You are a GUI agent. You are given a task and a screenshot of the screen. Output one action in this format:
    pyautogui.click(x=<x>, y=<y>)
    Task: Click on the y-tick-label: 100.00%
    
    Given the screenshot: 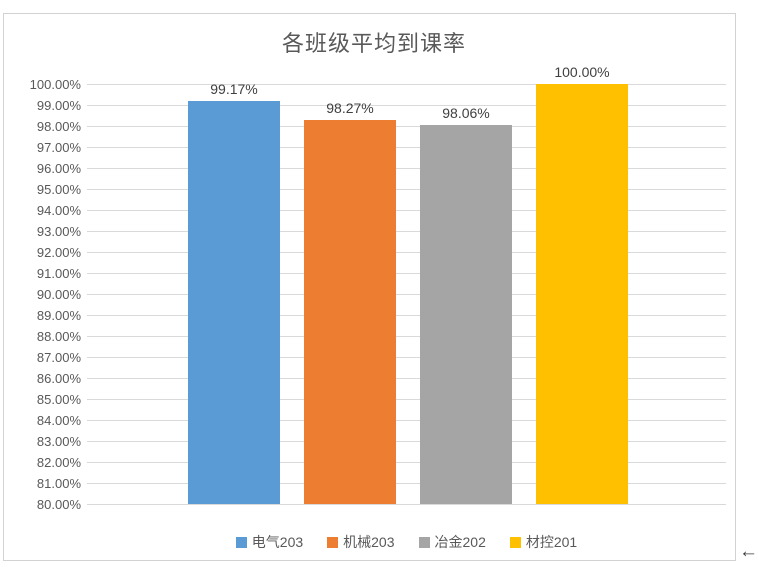 What is the action you would take?
    pyautogui.click(x=55, y=84)
    